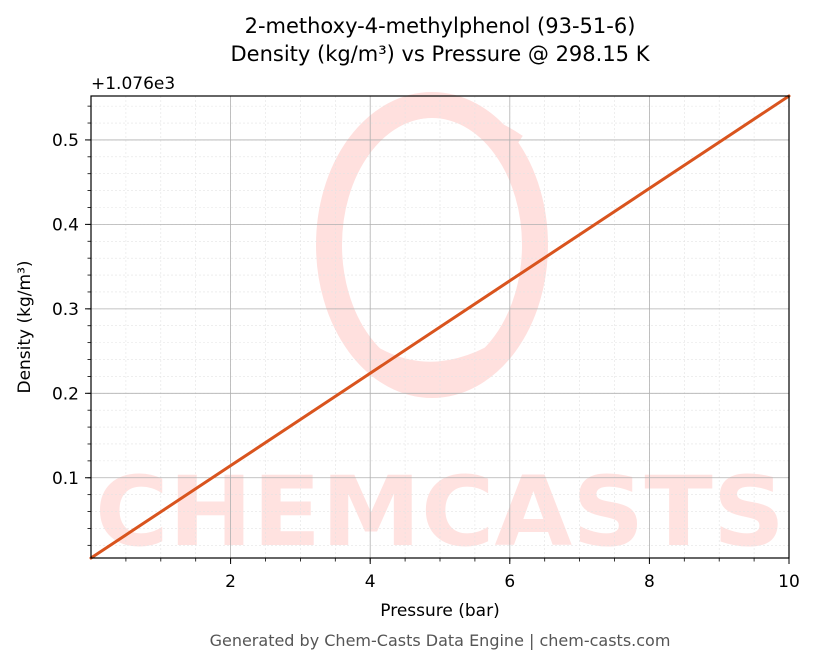  Describe the element at coordinates (509, 582) in the screenshot. I see `x-tick-label: 6` at that location.